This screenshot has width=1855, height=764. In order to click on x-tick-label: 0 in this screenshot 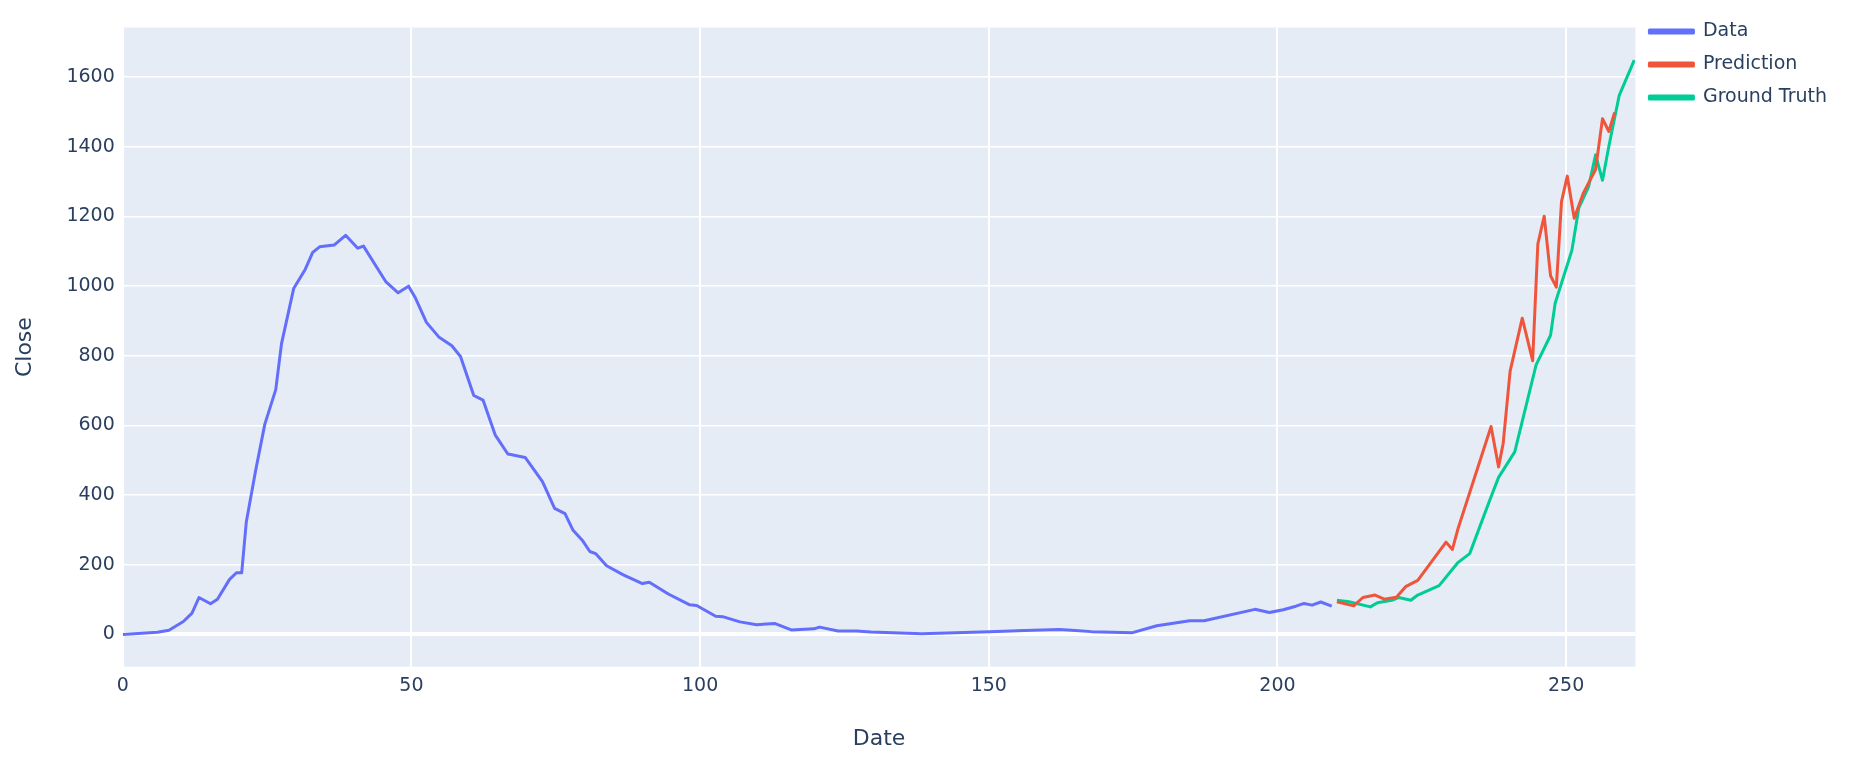, I will do `click(122, 684)`.